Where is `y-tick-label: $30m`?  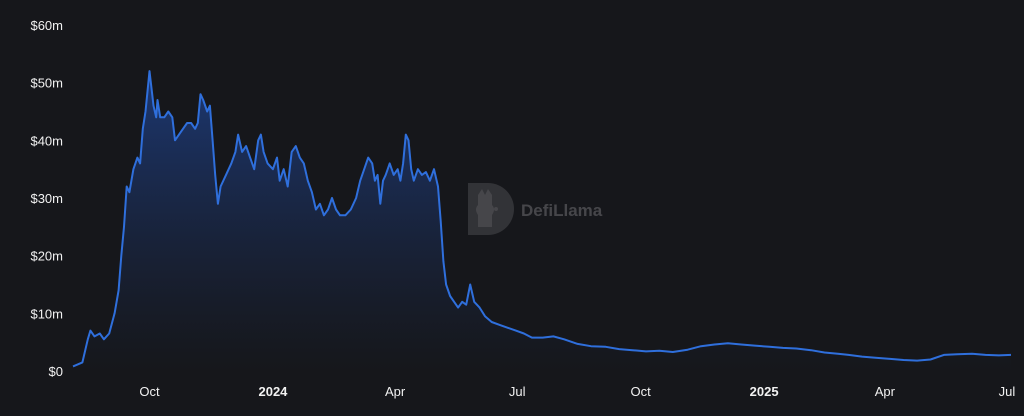 y-tick-label: $30m is located at coordinates (46, 198).